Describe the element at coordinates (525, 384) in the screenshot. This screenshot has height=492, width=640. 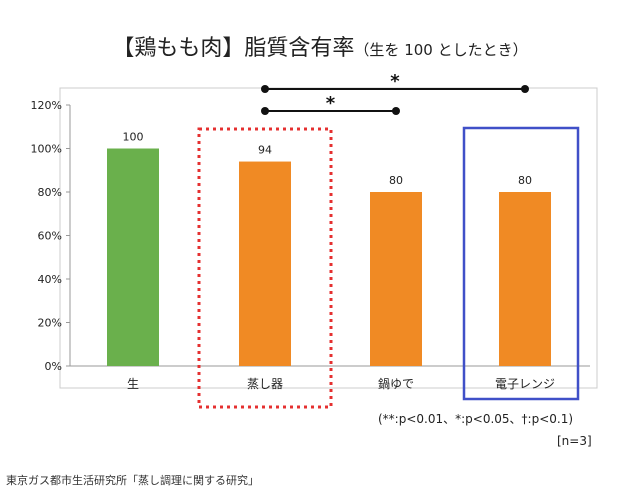
I see `x-tick-label: 電子レンジ` at that location.